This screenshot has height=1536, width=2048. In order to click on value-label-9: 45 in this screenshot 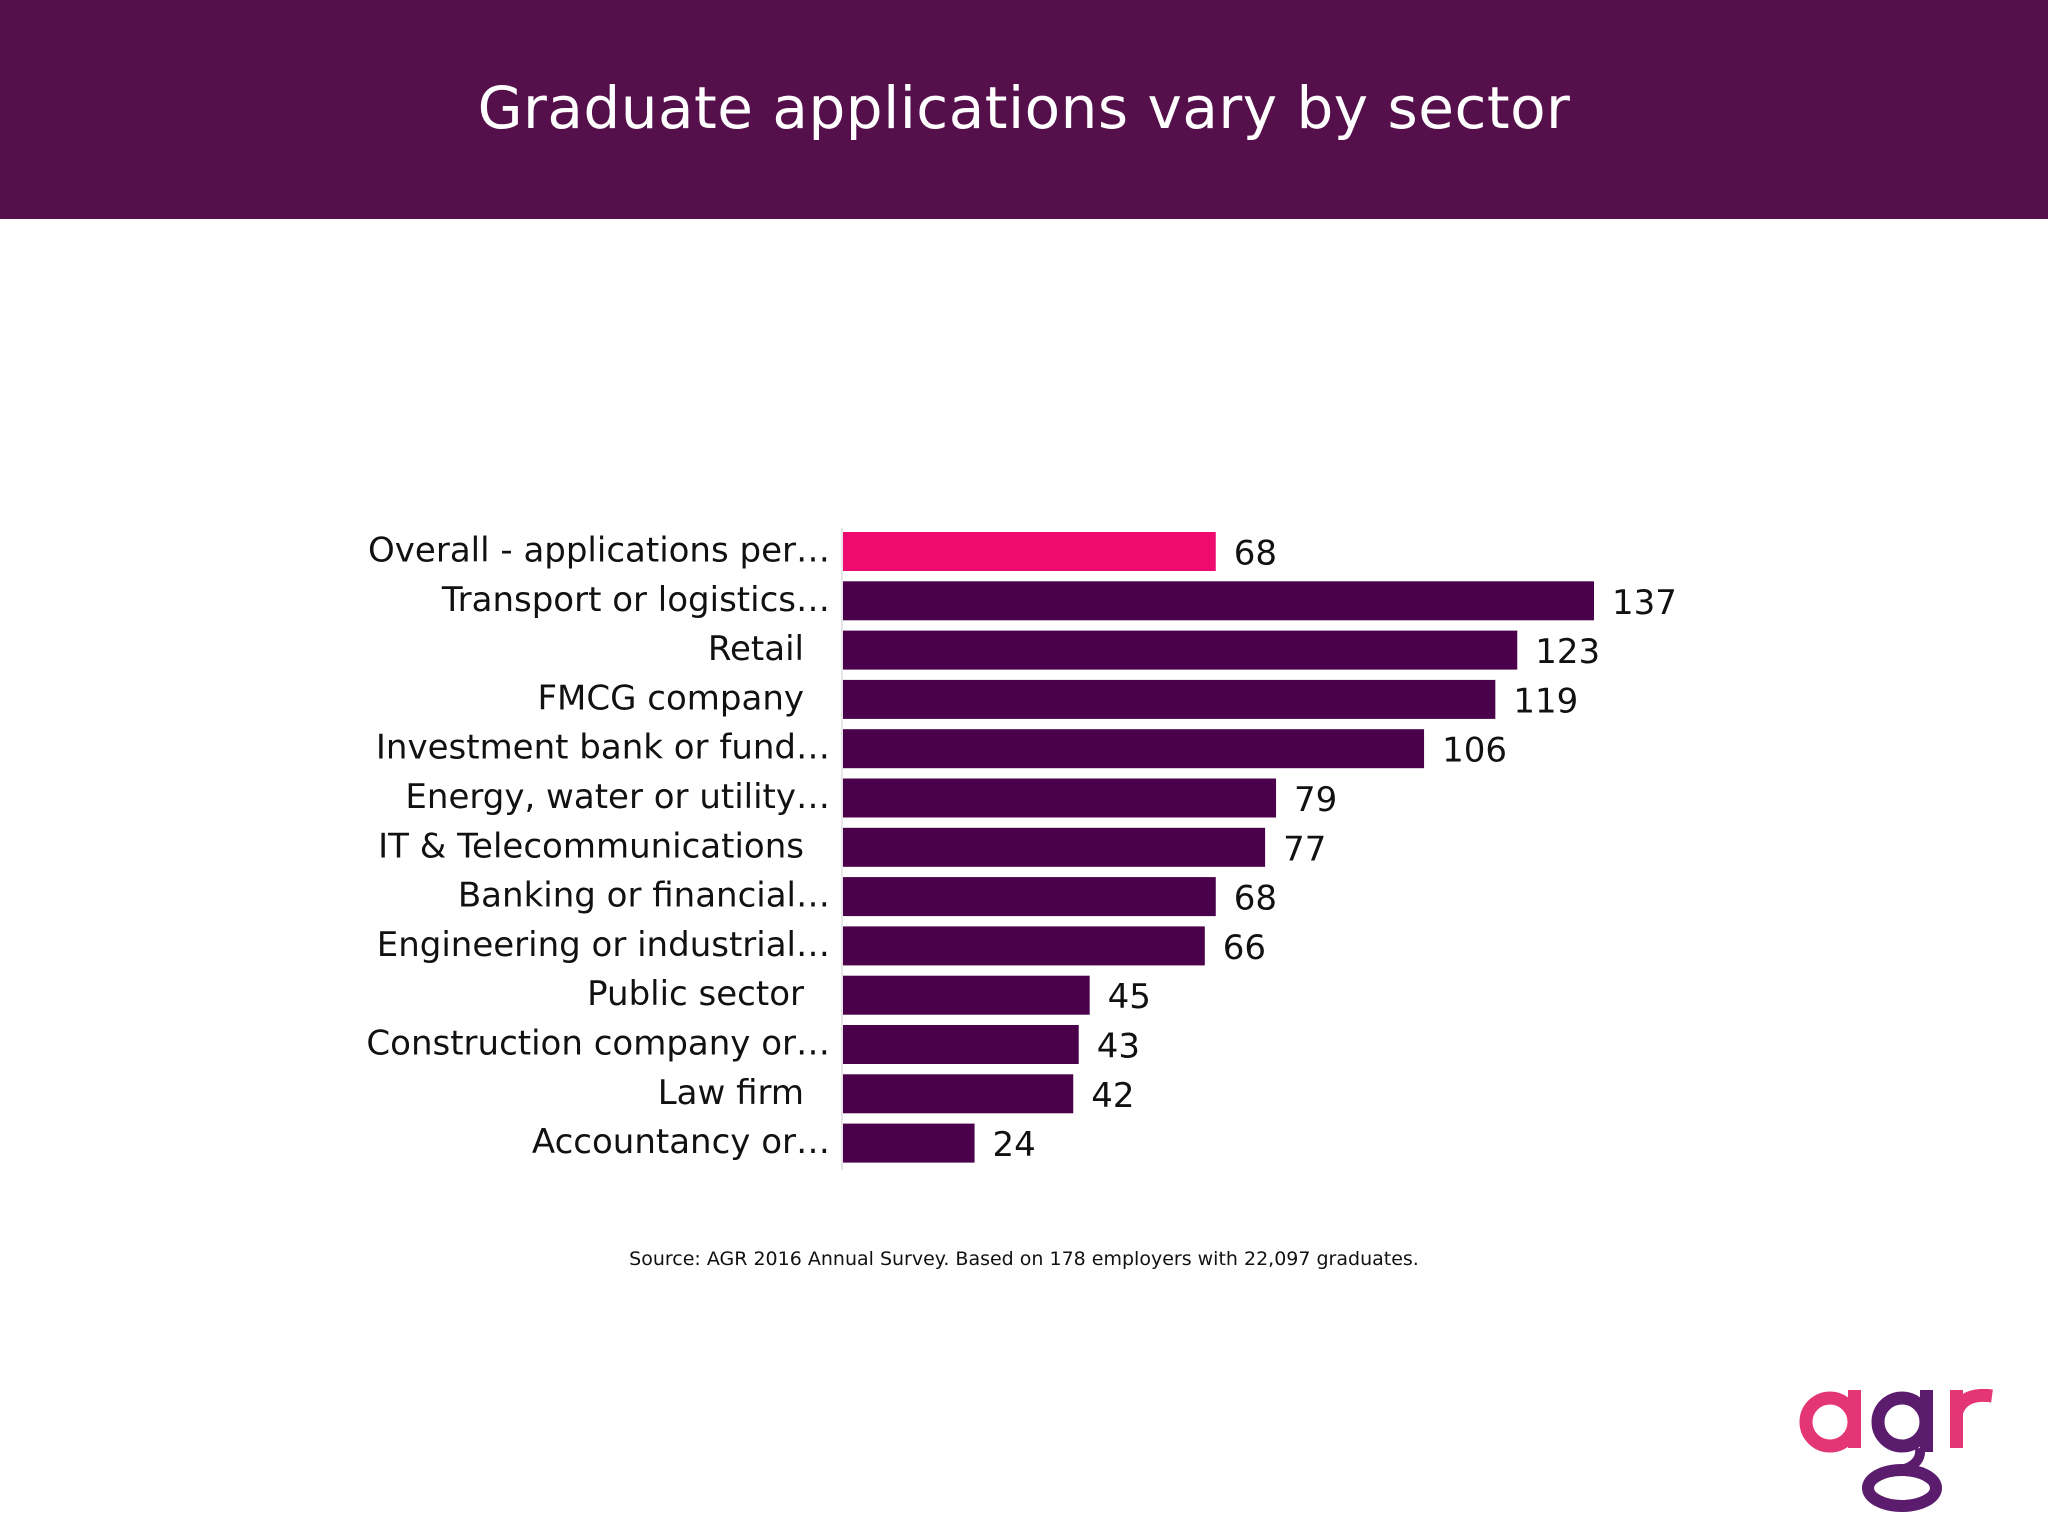, I will do `click(1129, 997)`.